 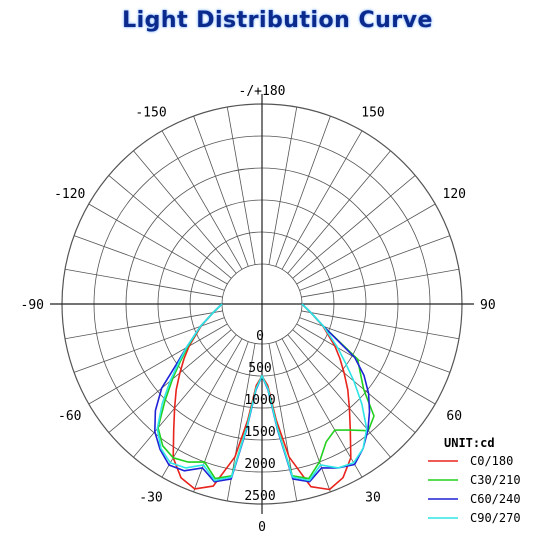 I want to click on angle-label: 60, so click(x=454, y=416).